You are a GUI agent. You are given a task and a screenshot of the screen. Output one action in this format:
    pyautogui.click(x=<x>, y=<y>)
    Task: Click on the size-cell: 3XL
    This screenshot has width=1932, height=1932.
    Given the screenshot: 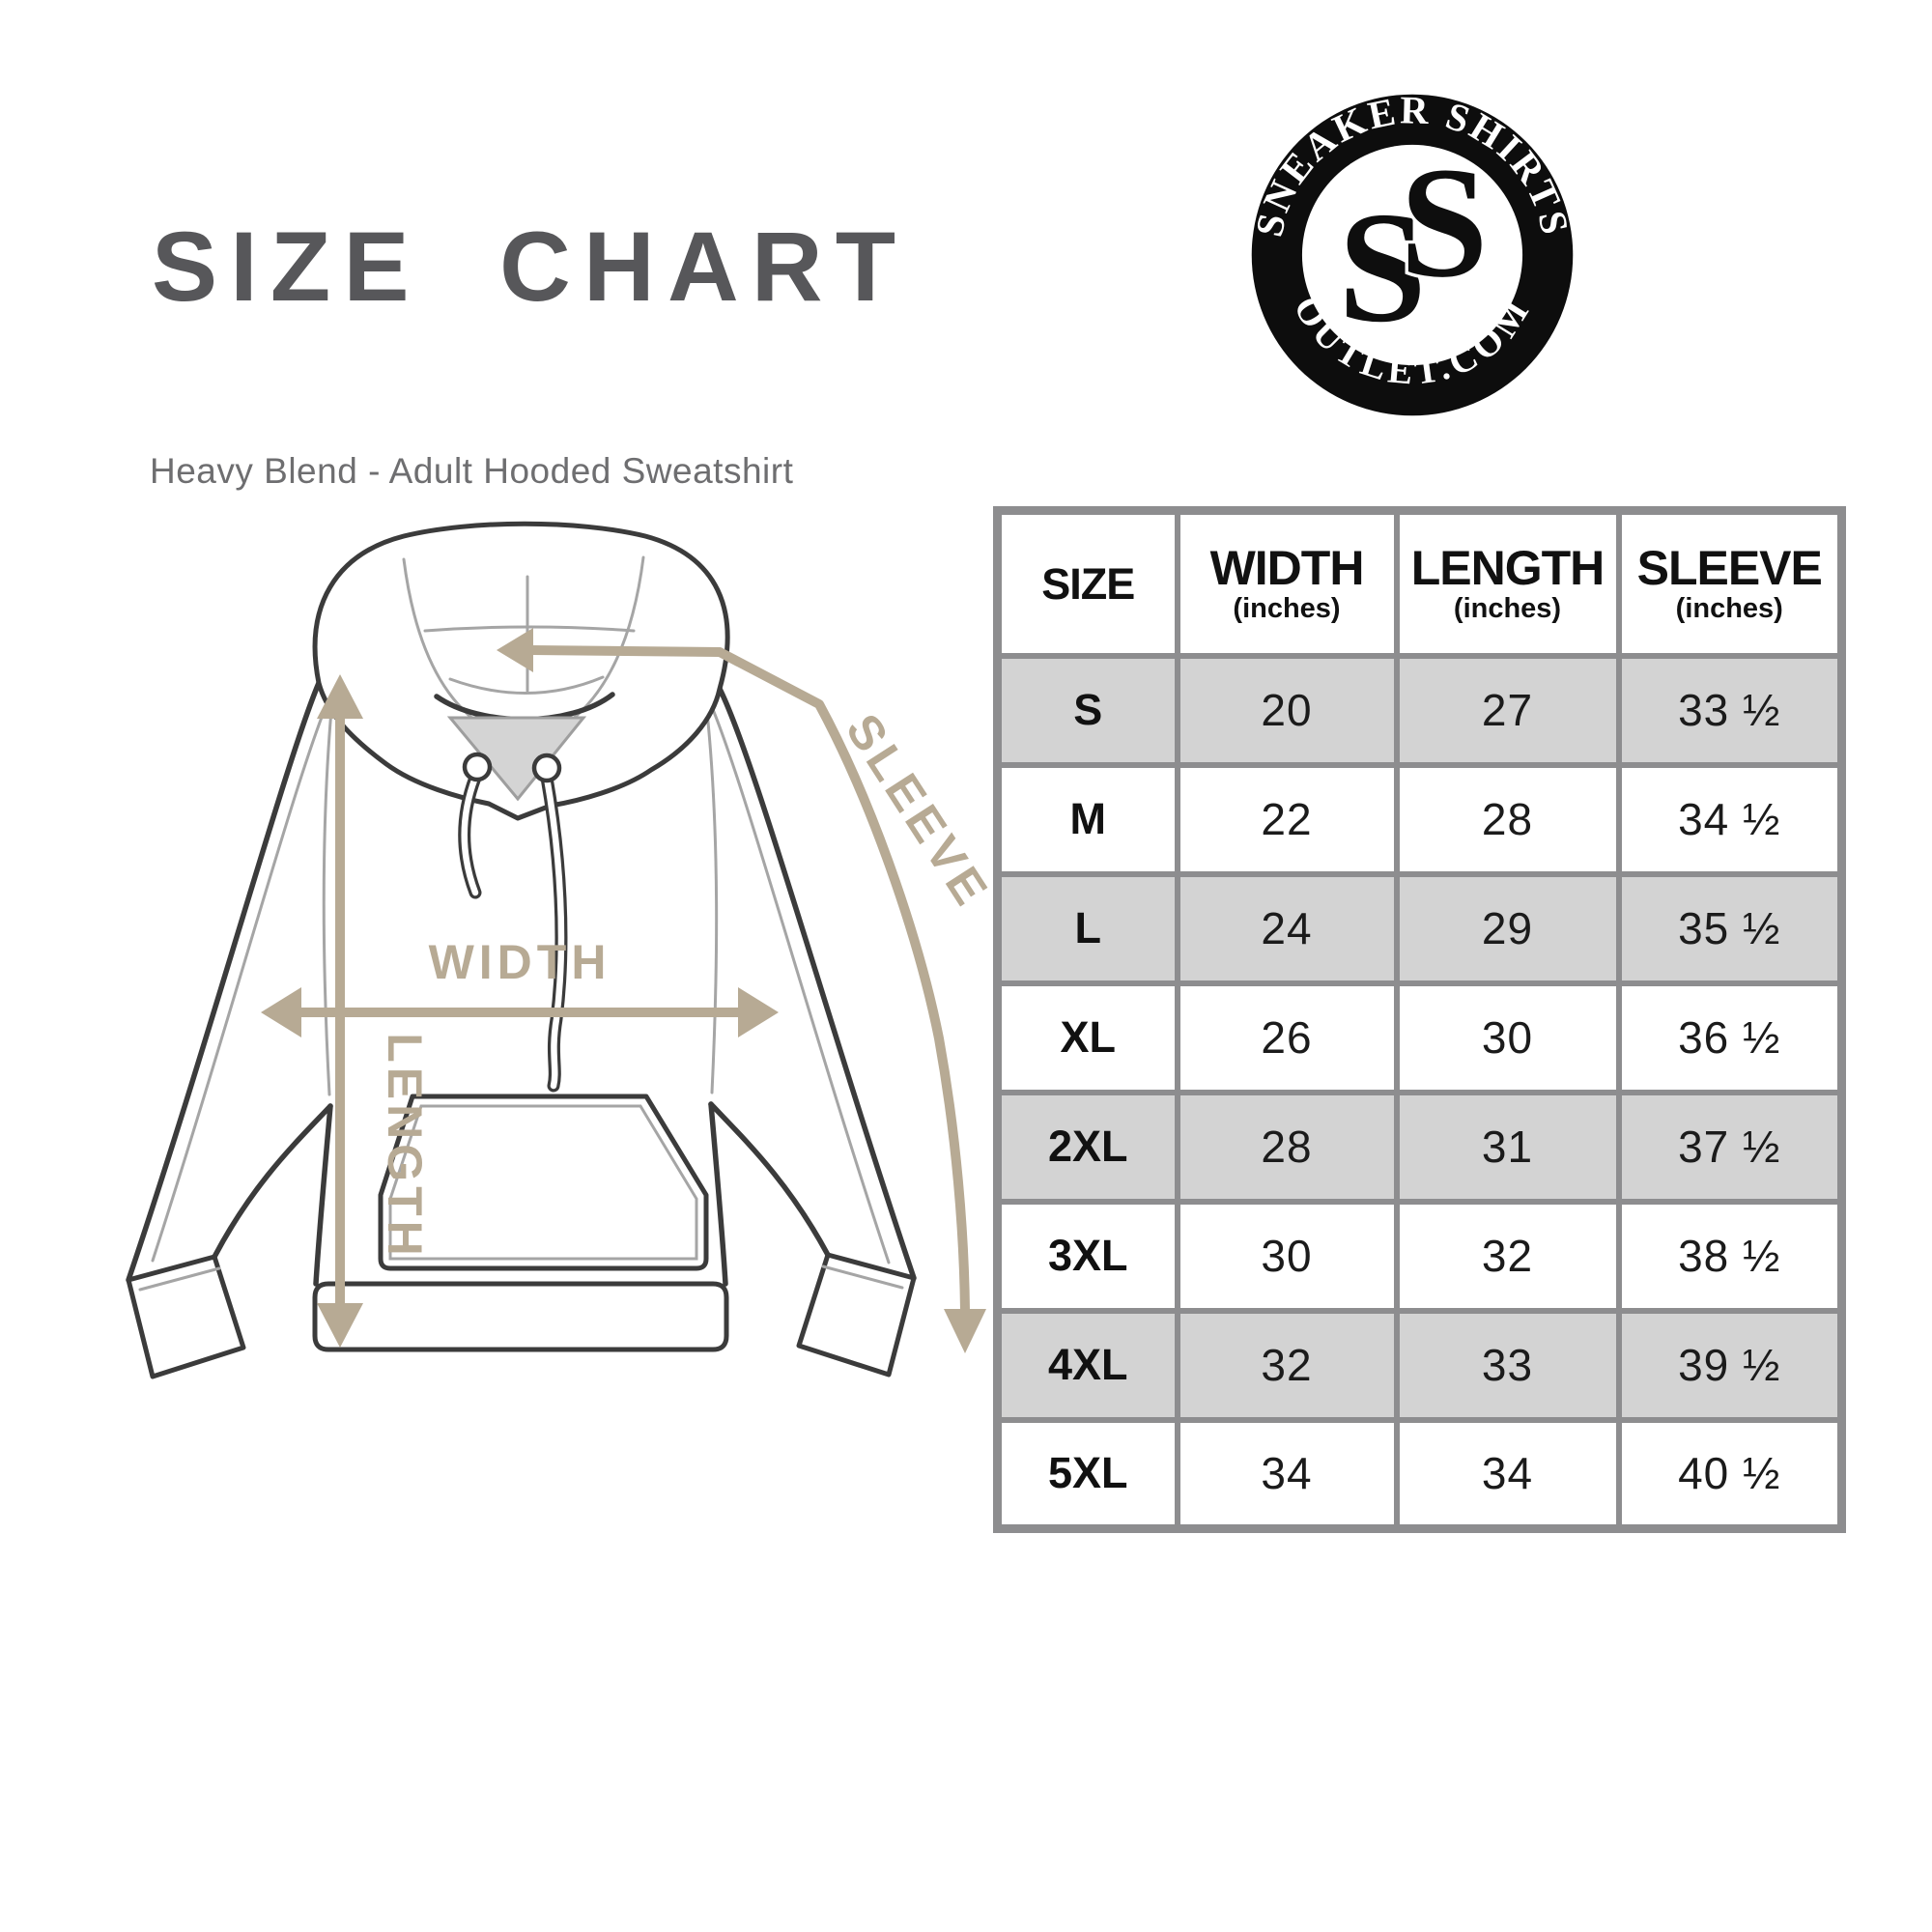 What is the action you would take?
    pyautogui.click(x=1087, y=1256)
    